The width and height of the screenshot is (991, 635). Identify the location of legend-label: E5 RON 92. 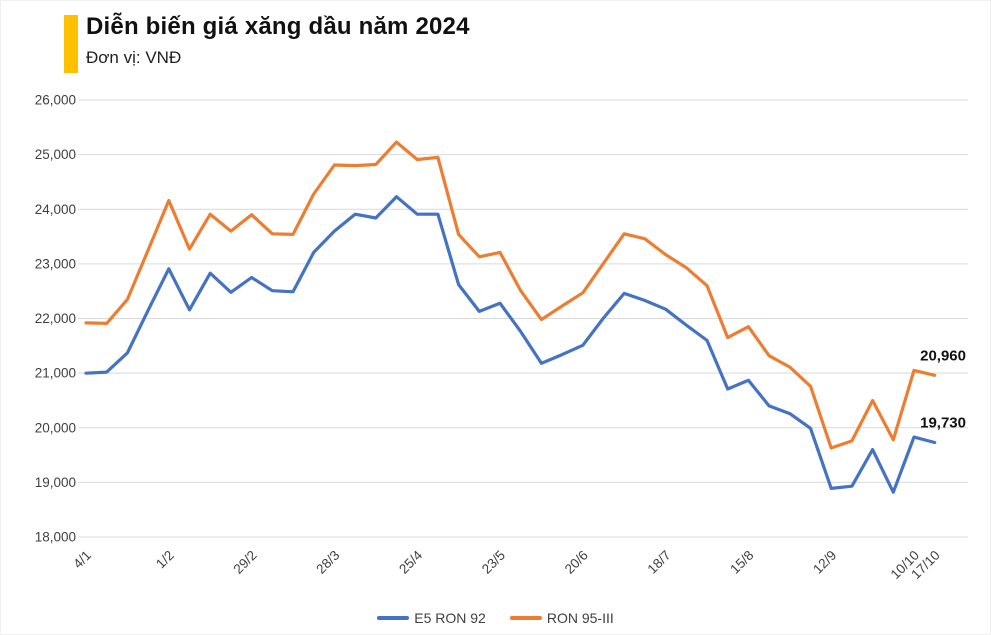
(450, 618).